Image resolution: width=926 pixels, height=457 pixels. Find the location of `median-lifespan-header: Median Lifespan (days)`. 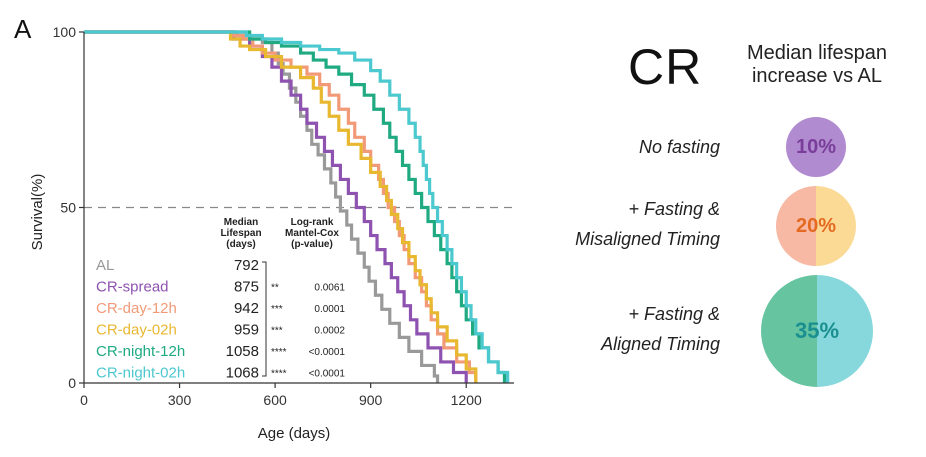

median-lifespan-header: Median Lifespan (days) is located at coordinates (240, 233).